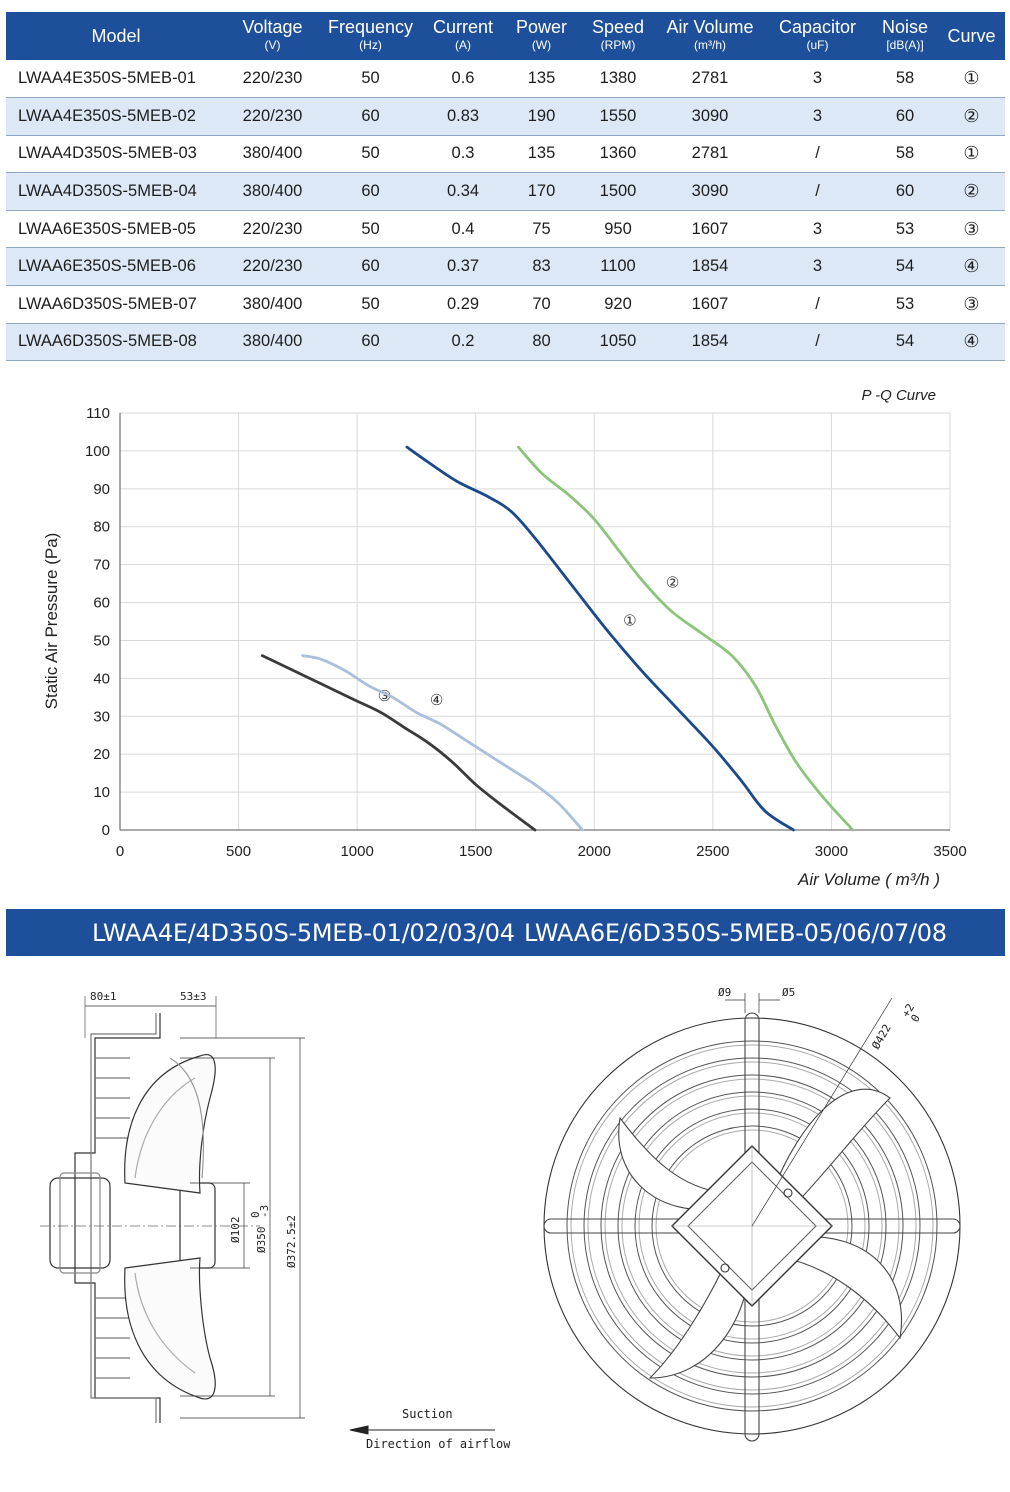  I want to click on dim-outer-tol-lower: 0, so click(915, 1018).